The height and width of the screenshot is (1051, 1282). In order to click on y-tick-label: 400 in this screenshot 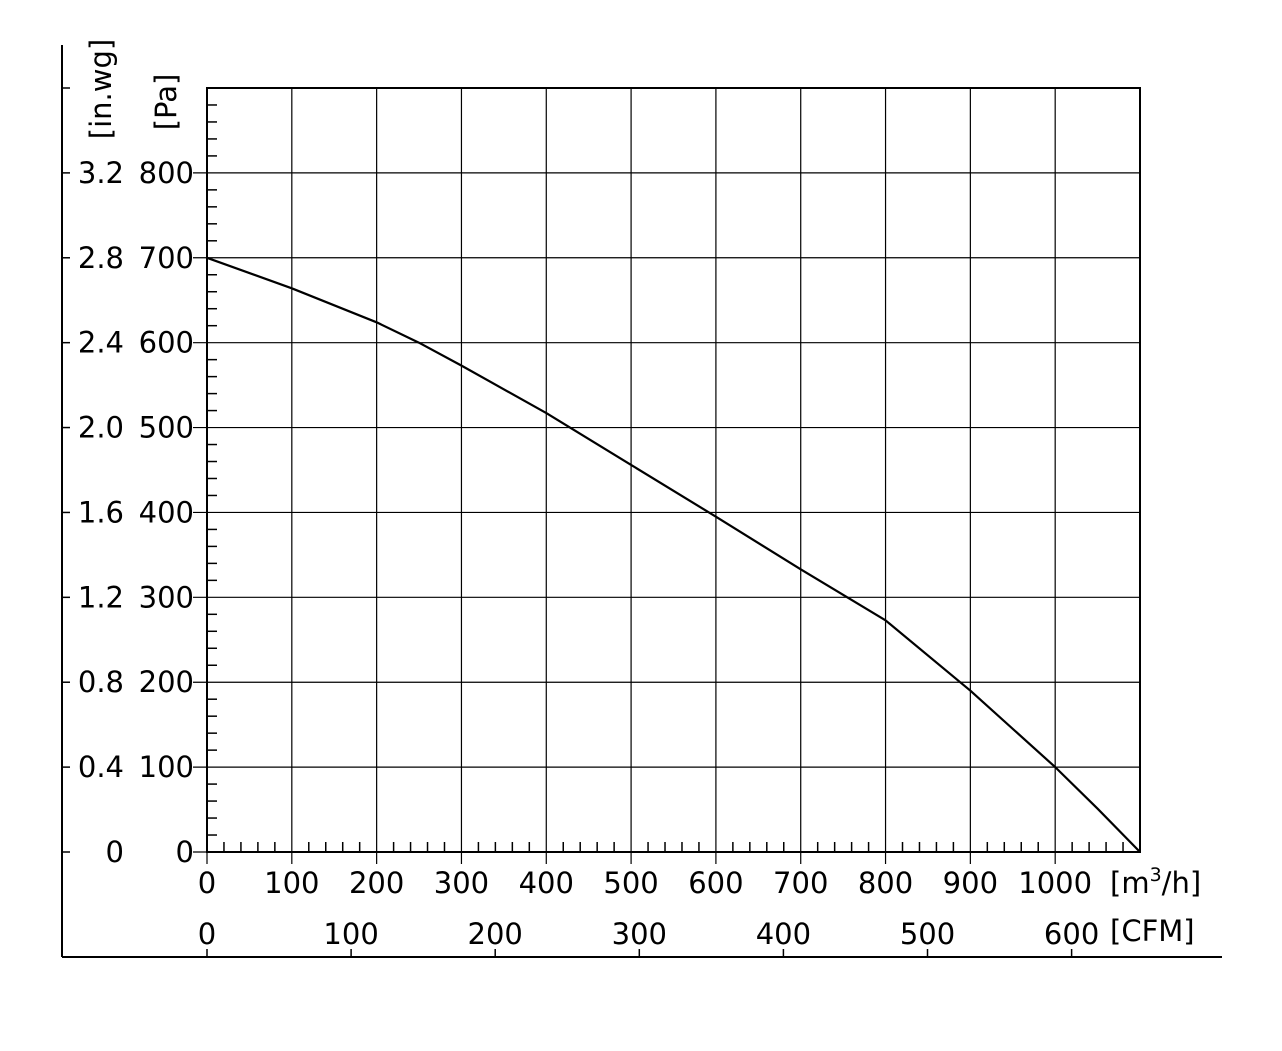, I will do `click(166, 512)`.